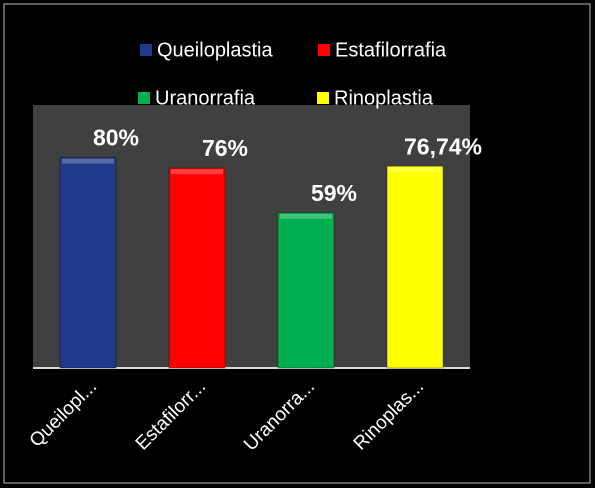  I want to click on value-label: 76,74%, so click(443, 146).